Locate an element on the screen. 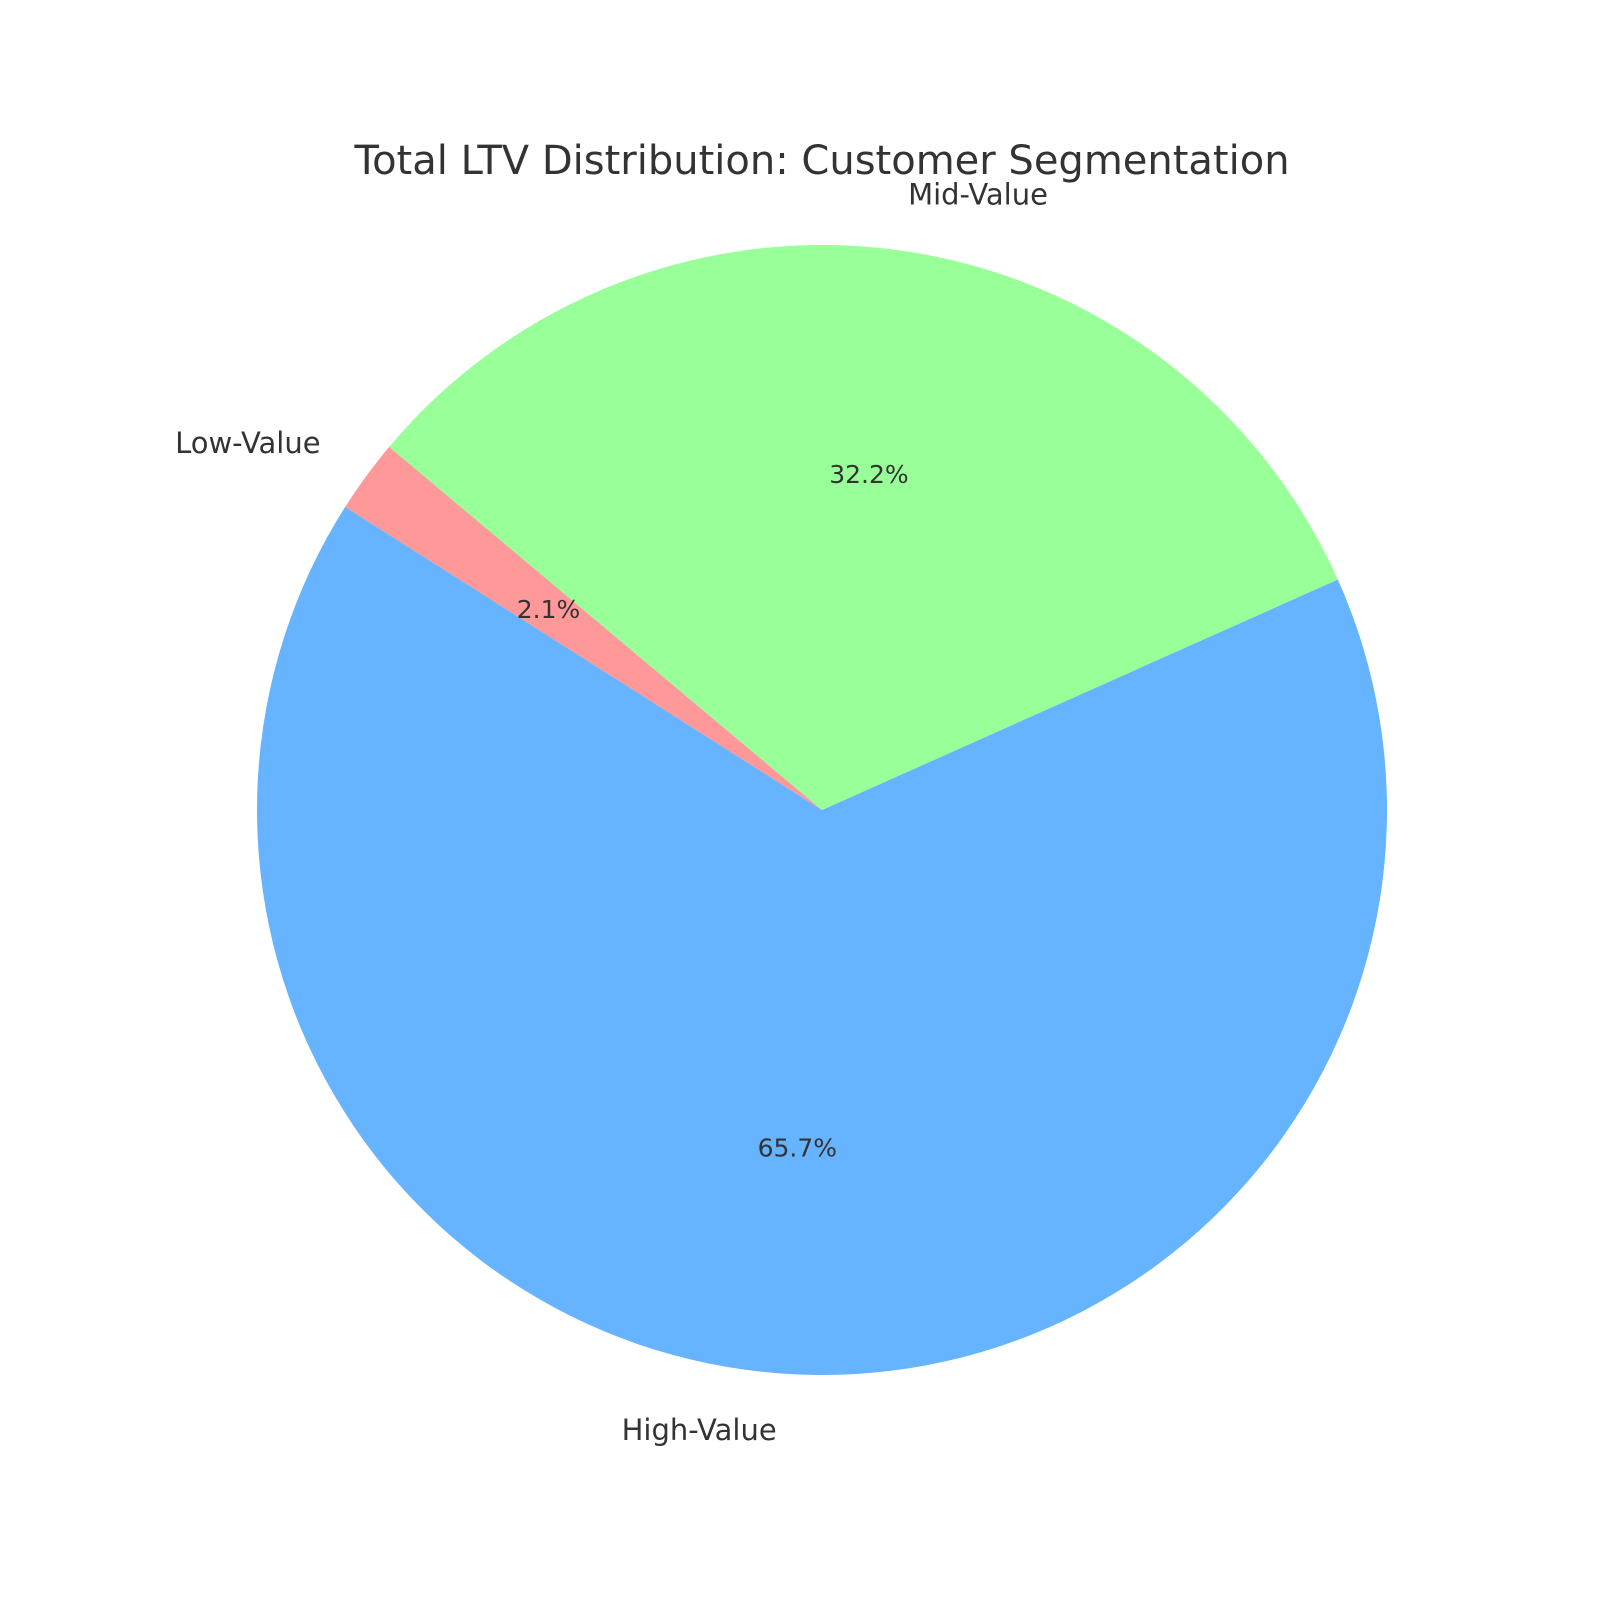 This screenshot has height=1600, width=1600. slice-pct-high-value: 65.7% is located at coordinates (797, 1148).